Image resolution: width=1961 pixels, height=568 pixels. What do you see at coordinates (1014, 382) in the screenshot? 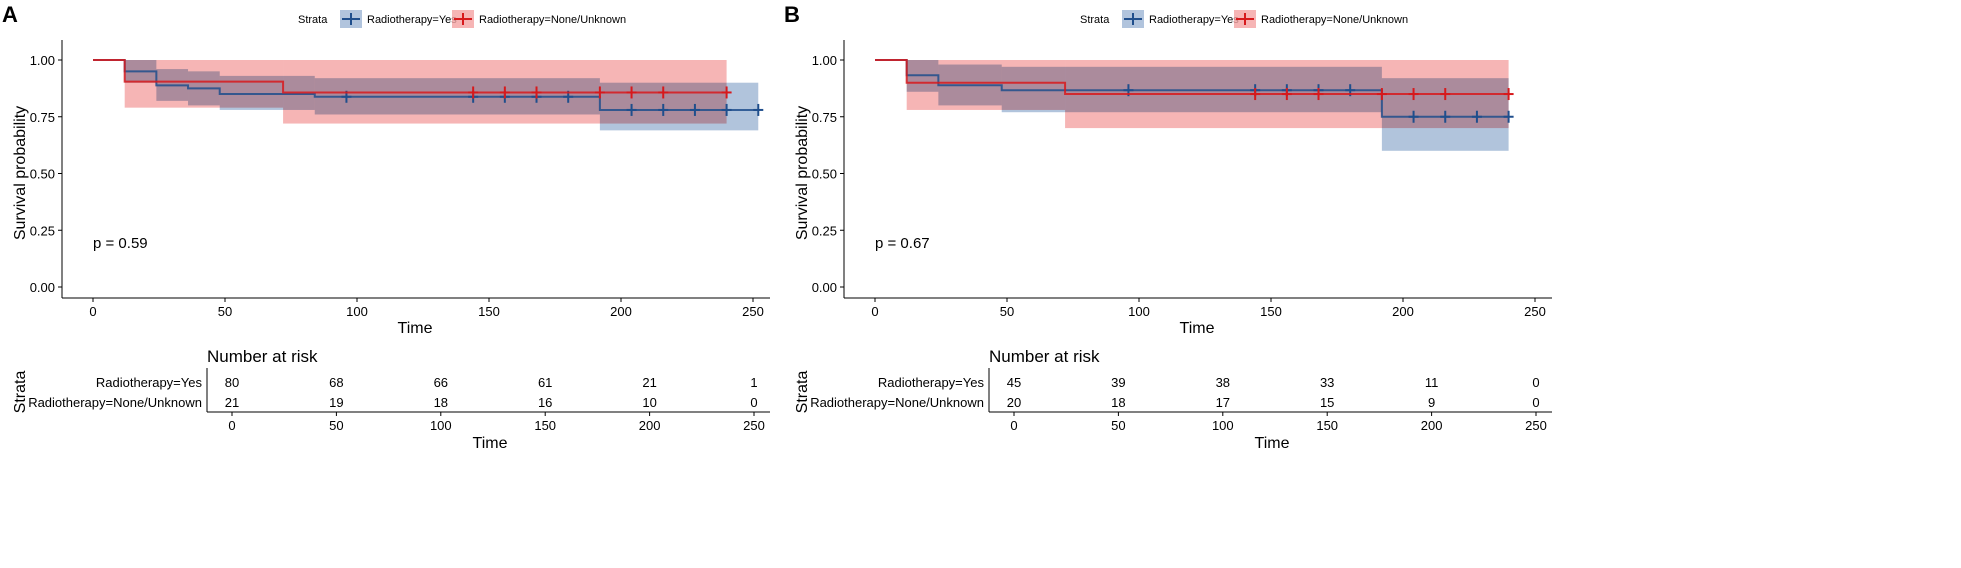
I see `risk-count: 45` at bounding box center [1014, 382].